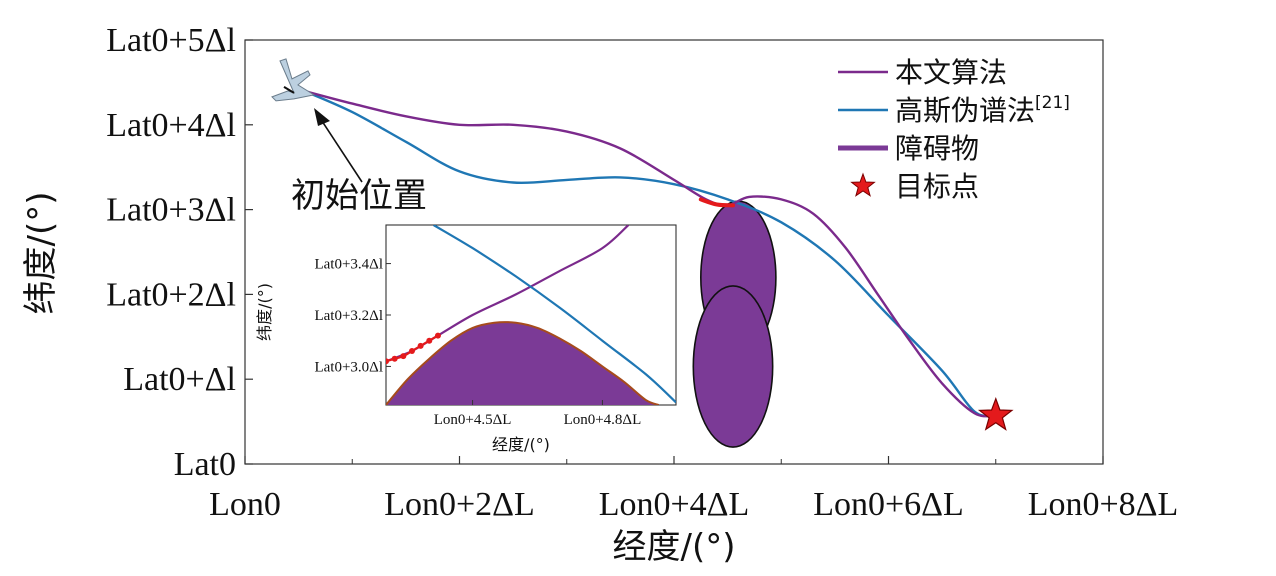 This screenshot has width=1276, height=576. What do you see at coordinates (205, 464) in the screenshot?
I see `y-tick-label: Lat0` at bounding box center [205, 464].